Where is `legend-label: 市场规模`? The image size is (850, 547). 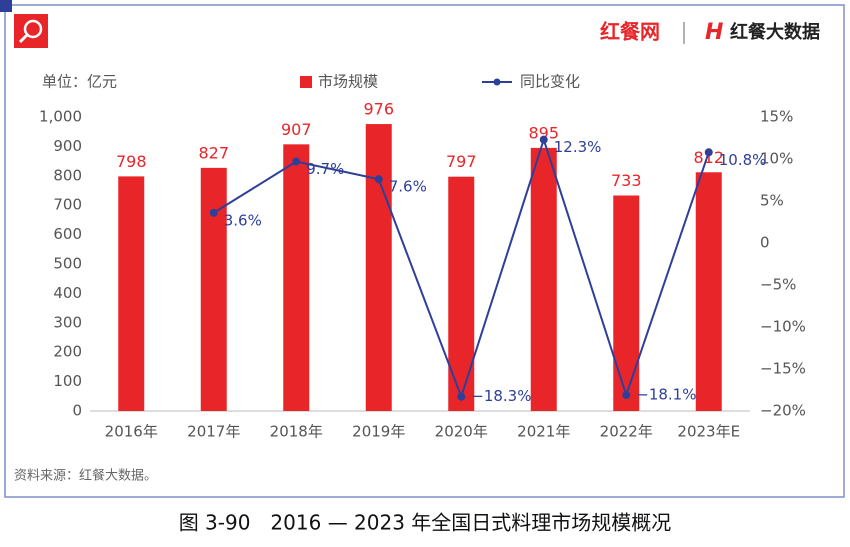
legend-label: 市场规模 is located at coordinates (348, 82).